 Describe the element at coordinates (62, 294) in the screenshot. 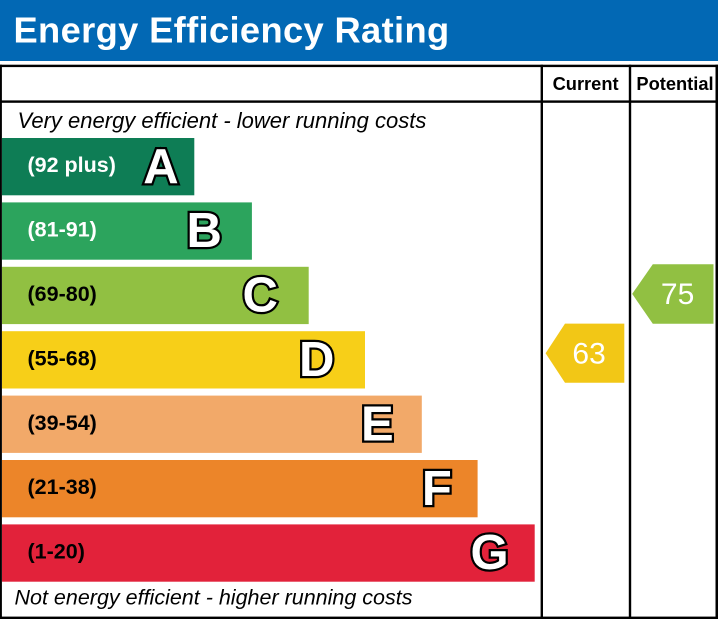

I see `svg-text: (69-80)` at that location.